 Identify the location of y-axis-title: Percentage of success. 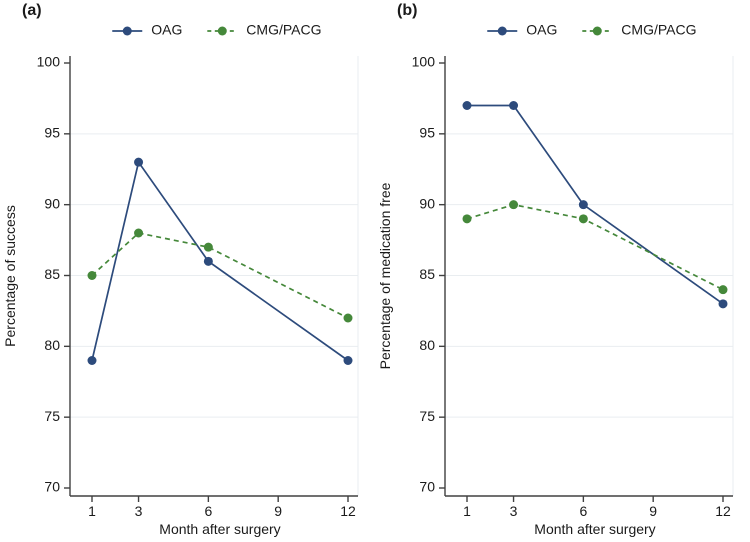
(10, 276).